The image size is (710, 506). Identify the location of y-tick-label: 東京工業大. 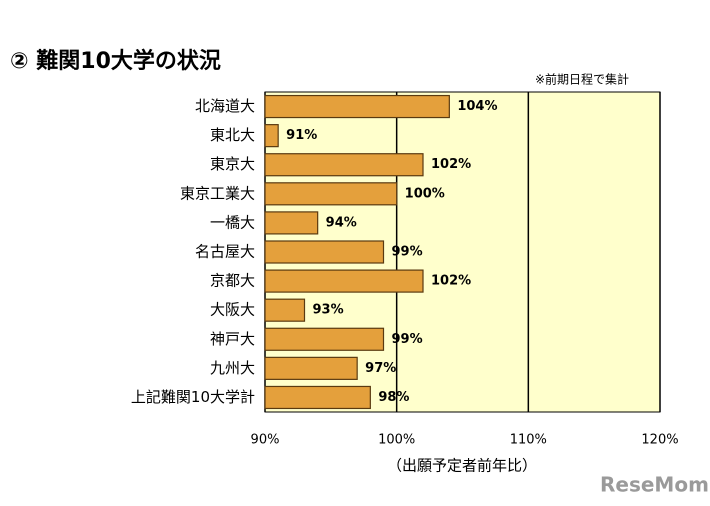
(217, 193).